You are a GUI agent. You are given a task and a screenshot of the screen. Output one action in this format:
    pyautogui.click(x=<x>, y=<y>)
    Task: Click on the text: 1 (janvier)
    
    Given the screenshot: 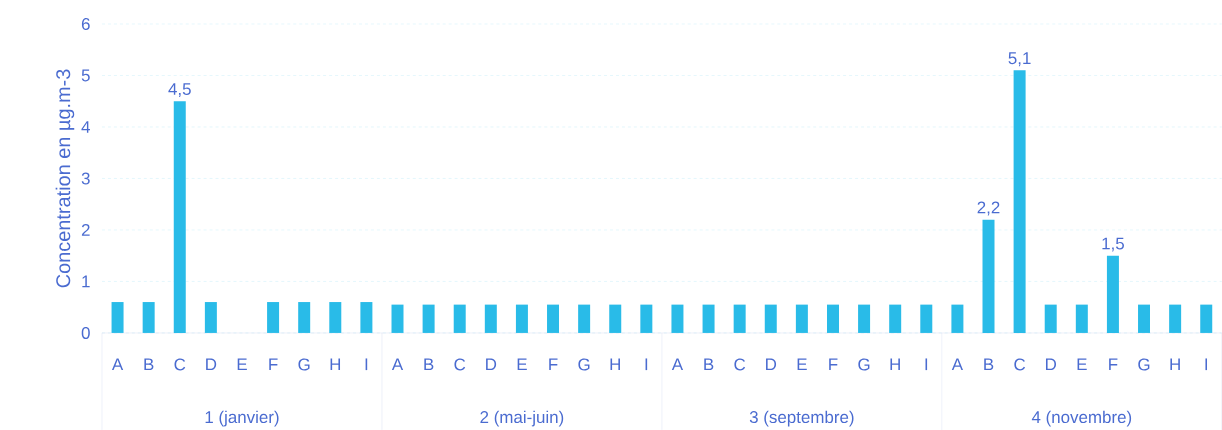 What is the action you would take?
    pyautogui.click(x=242, y=418)
    